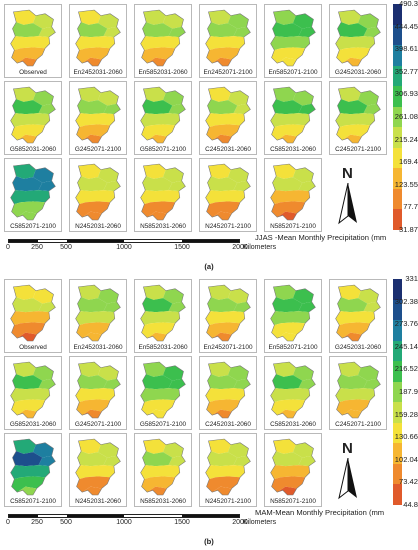 This screenshot has width=418, height=550. Describe the element at coordinates (406, 184) in the screenshot. I see `legend-tick-label: 123.55` at that location.